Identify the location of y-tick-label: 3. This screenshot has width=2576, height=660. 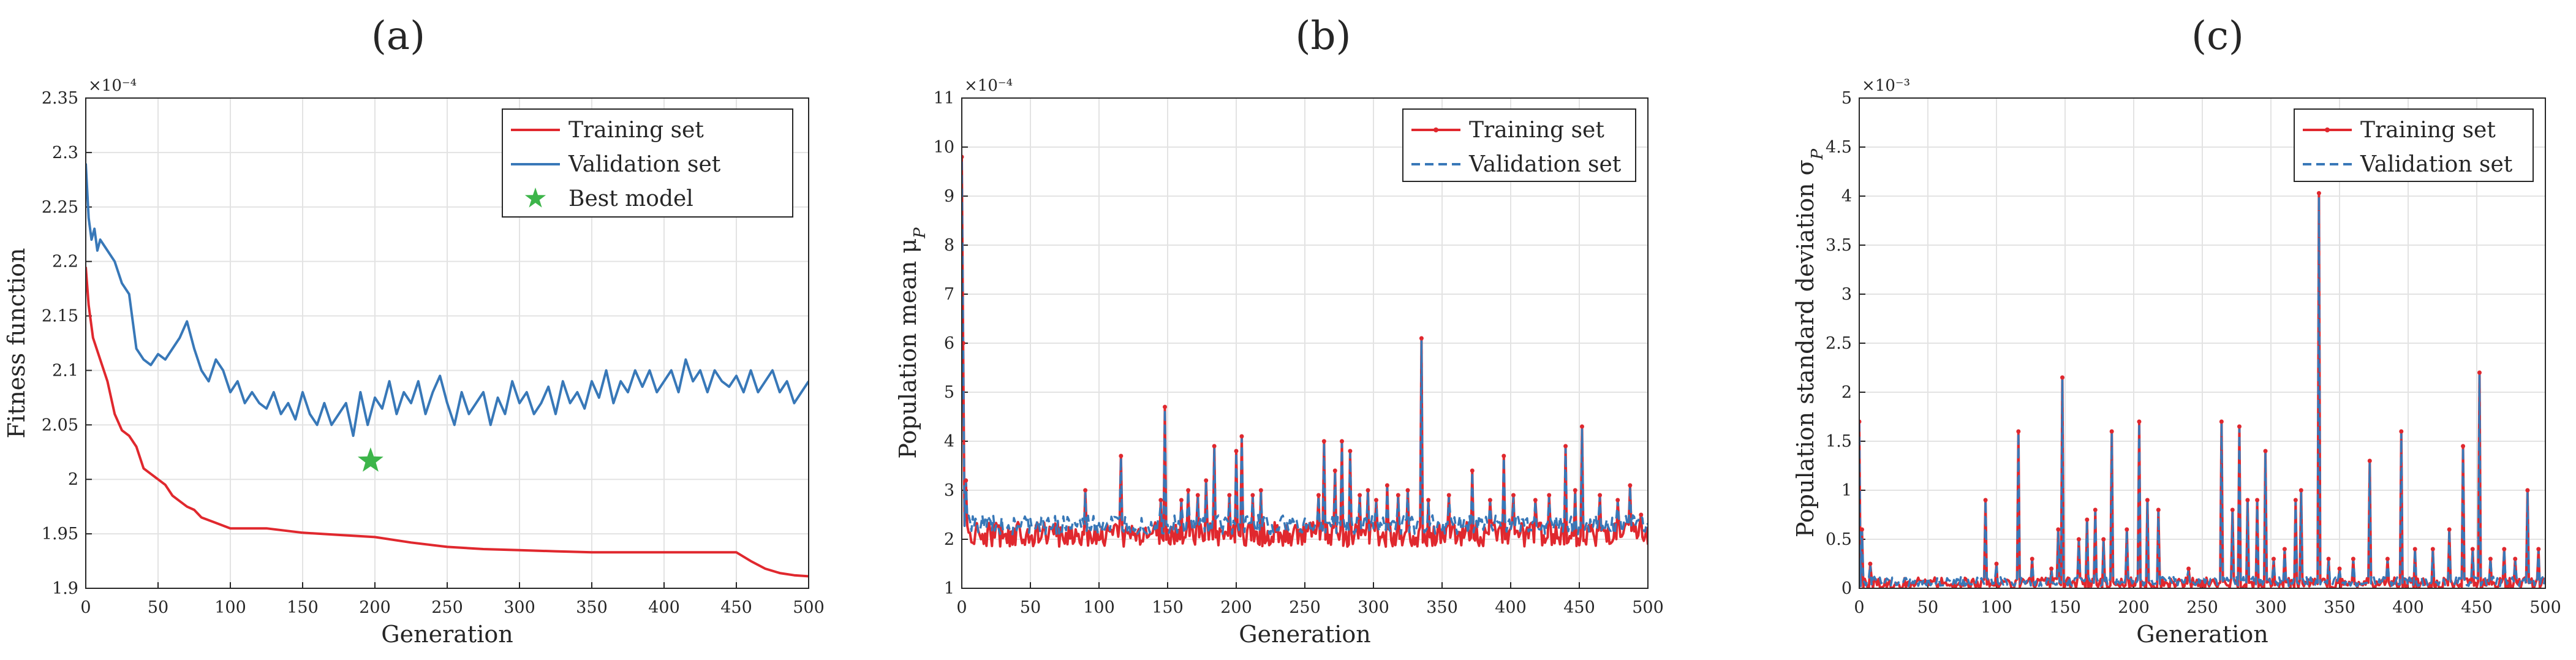
(949, 490).